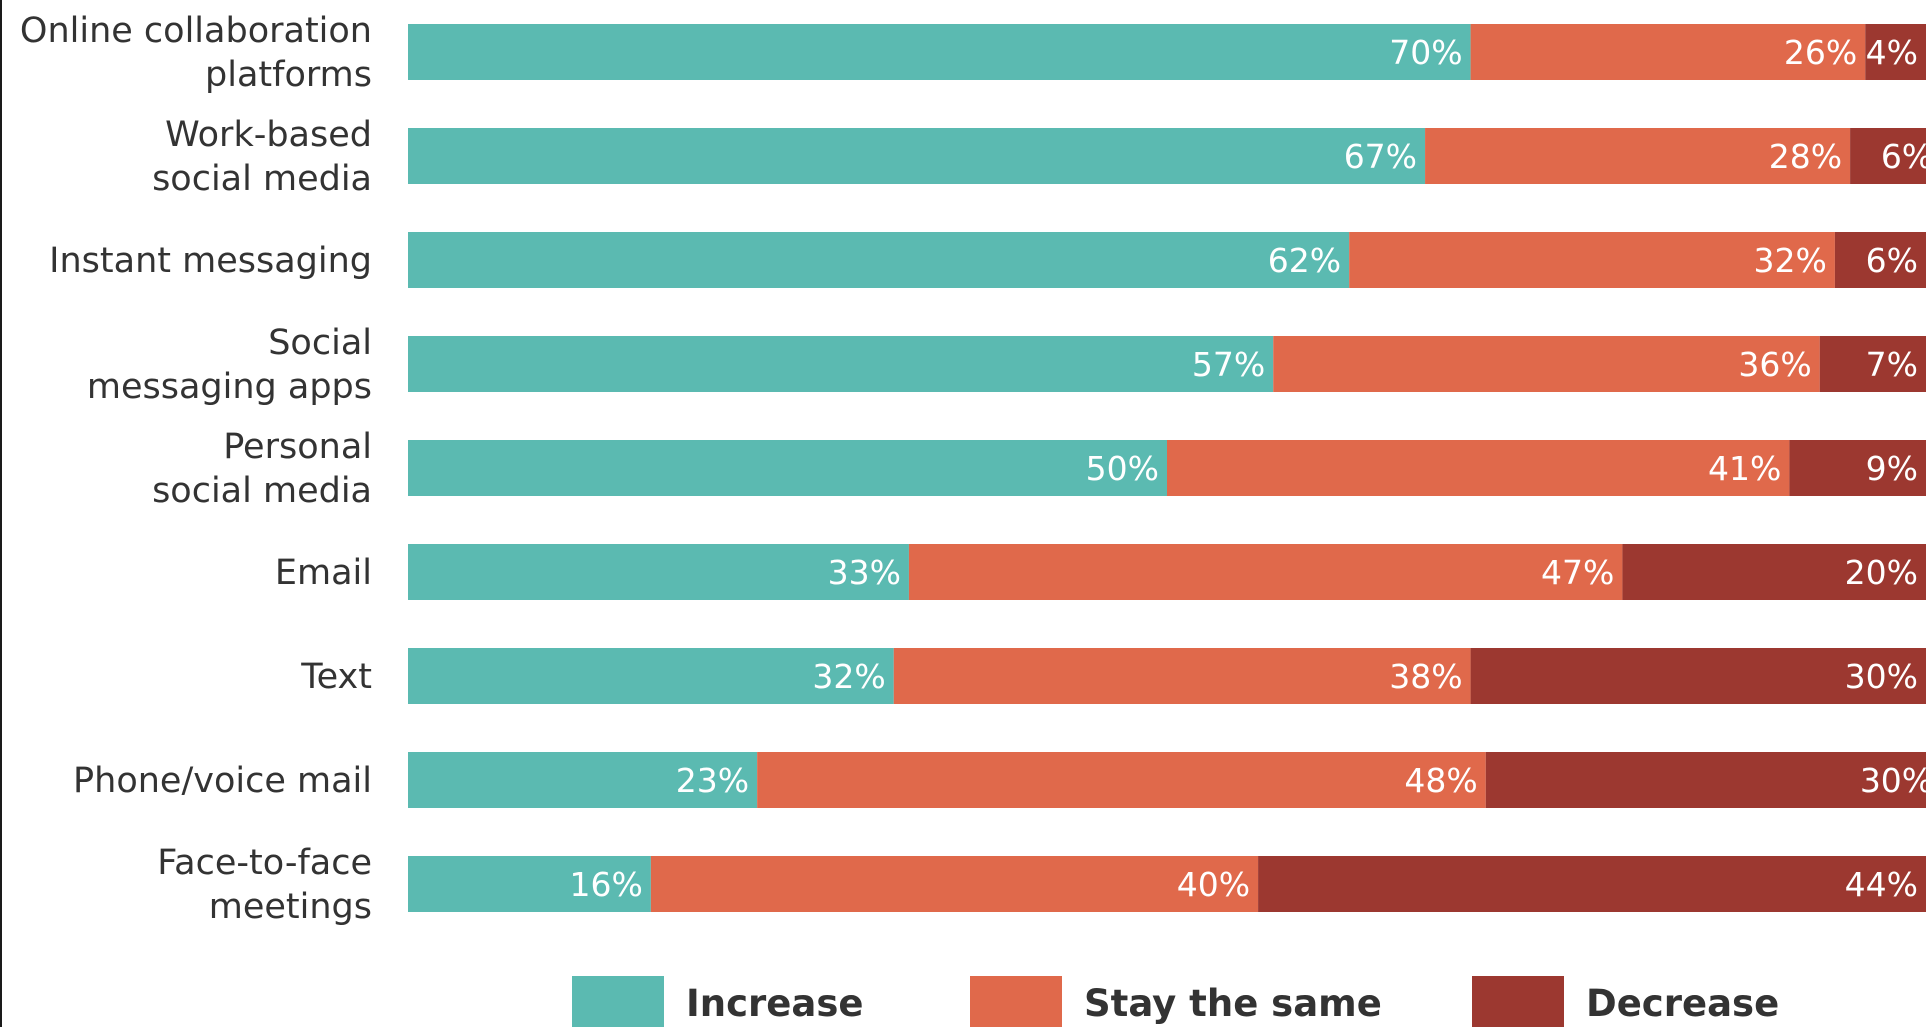  I want to click on category-label: meetings, so click(290, 907).